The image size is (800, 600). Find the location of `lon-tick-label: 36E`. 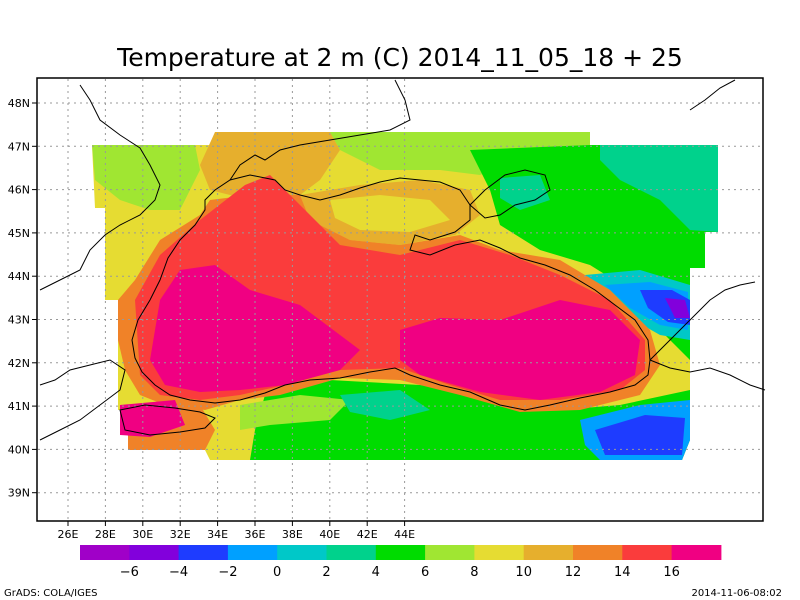

lon-tick-label: 36E is located at coordinates (255, 534).